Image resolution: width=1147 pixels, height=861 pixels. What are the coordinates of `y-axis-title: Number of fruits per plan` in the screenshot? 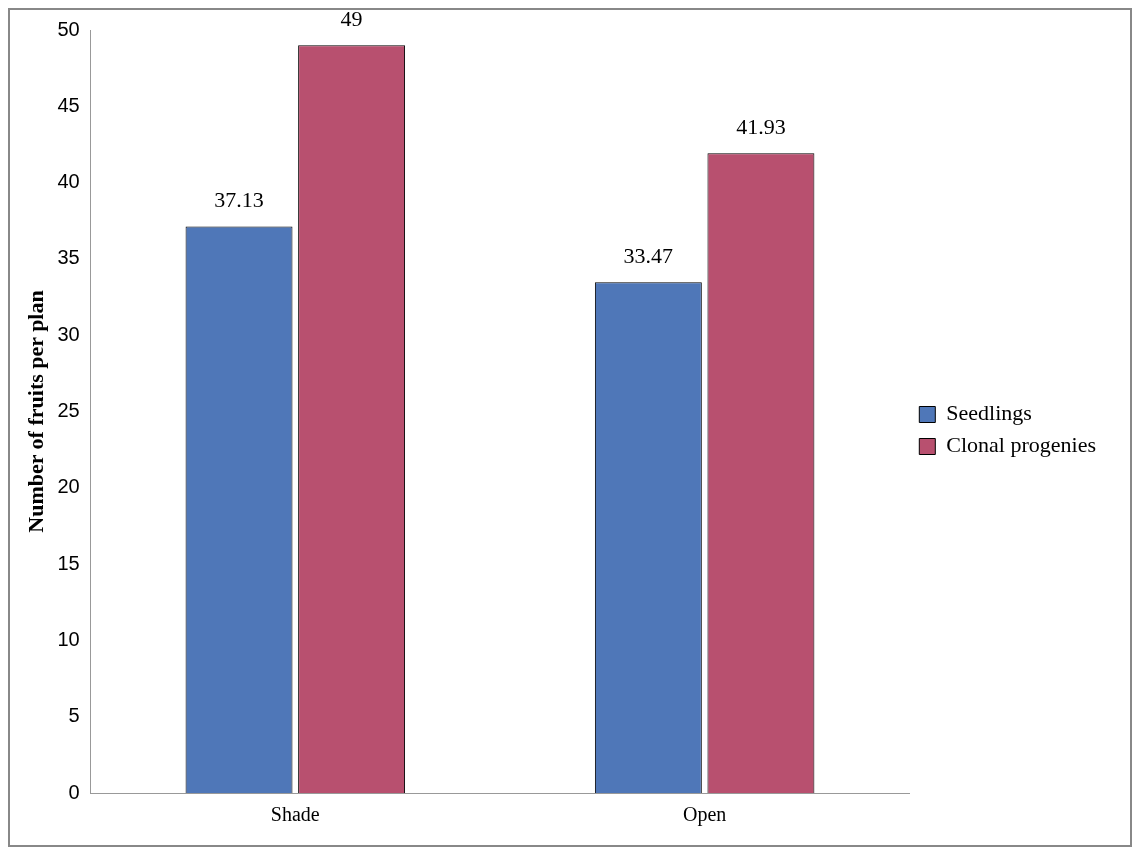 It's located at (35, 411).